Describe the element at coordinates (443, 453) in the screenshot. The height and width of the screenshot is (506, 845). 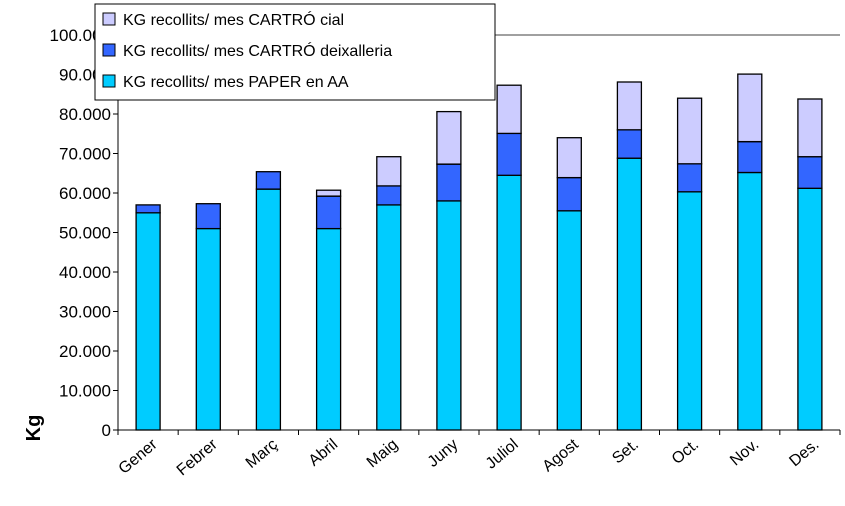
I see `x-tick-label: Juny` at that location.